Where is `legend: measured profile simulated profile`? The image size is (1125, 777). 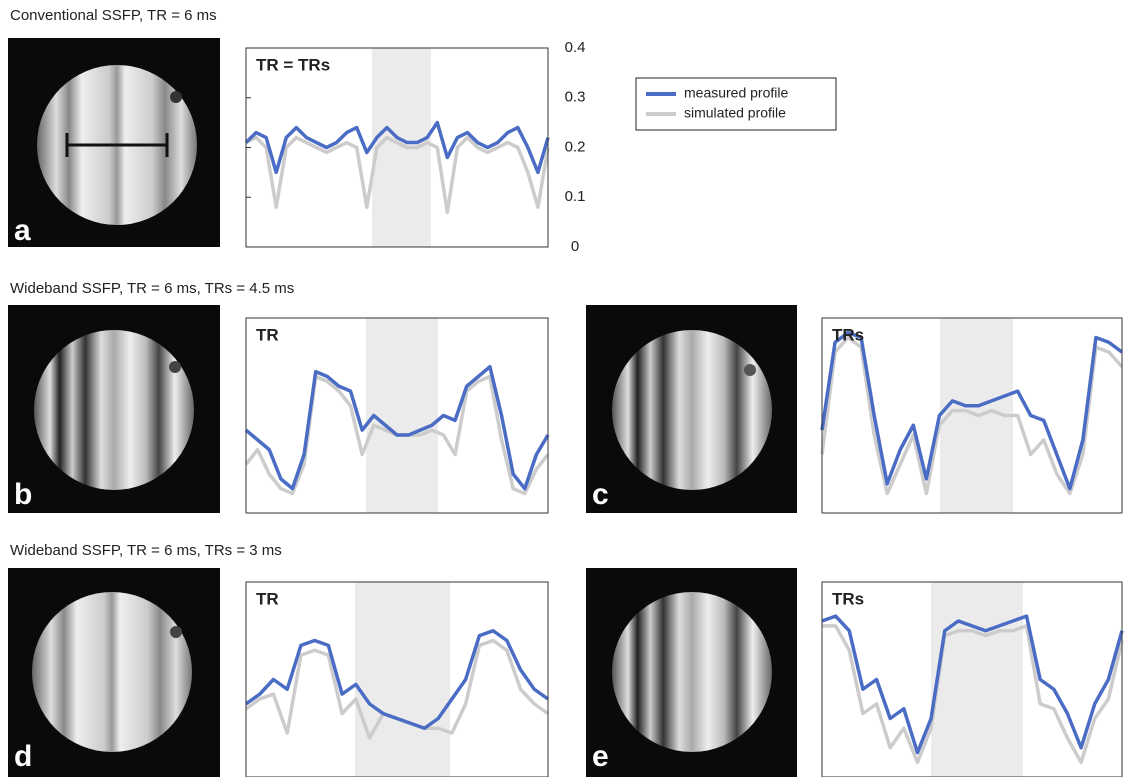 legend: measured profile simulated profile is located at coordinates (736, 104).